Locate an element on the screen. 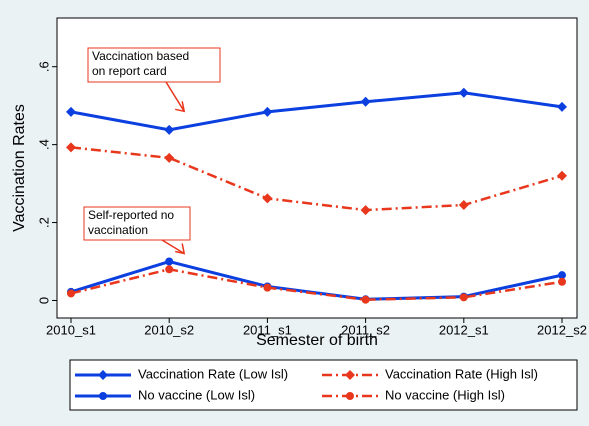  x-tick-label: 2011_s2 is located at coordinates (365, 329).